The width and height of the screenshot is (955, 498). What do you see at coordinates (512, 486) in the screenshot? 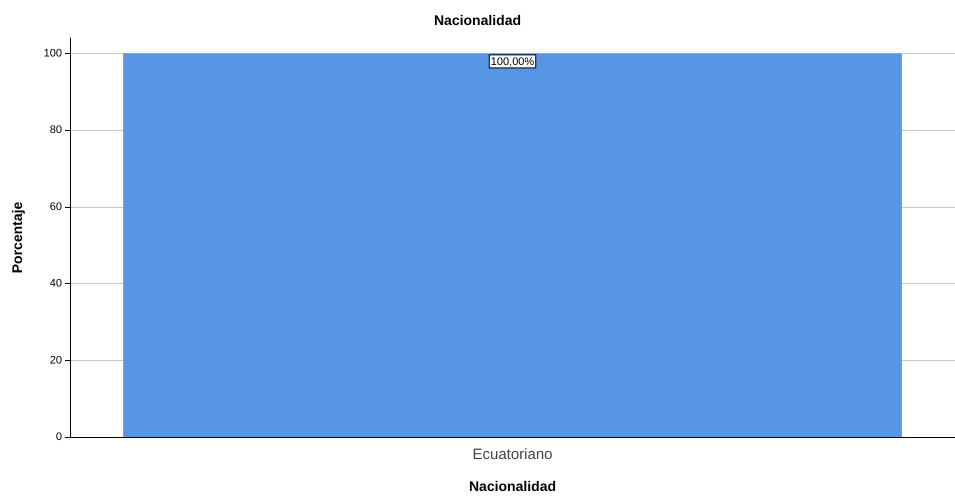
I see `x-axis-title: Nacionalidad` at bounding box center [512, 486].